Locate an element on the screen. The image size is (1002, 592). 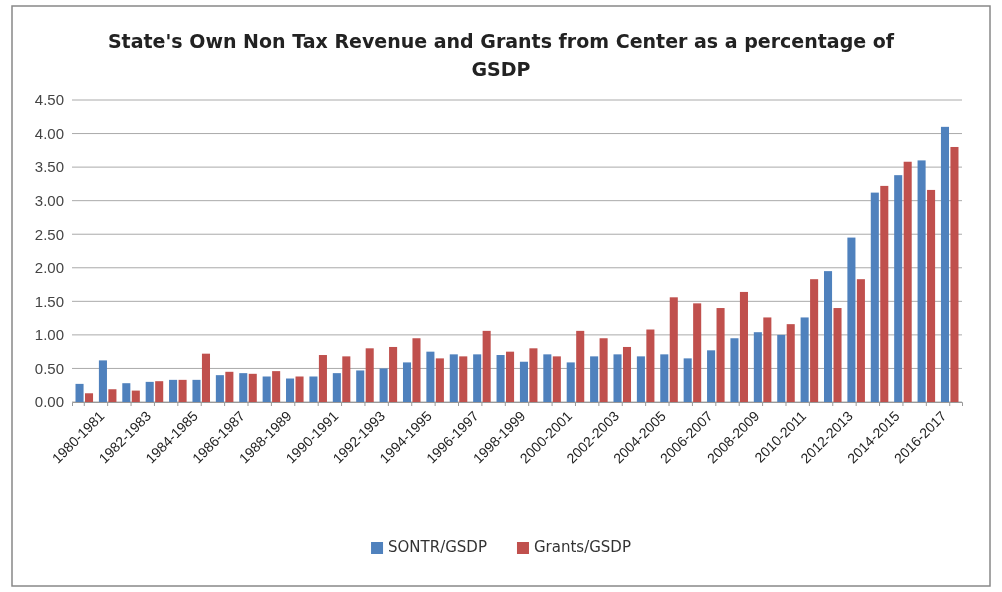
y-tick-label: 4.50 is located at coordinates (49, 100).